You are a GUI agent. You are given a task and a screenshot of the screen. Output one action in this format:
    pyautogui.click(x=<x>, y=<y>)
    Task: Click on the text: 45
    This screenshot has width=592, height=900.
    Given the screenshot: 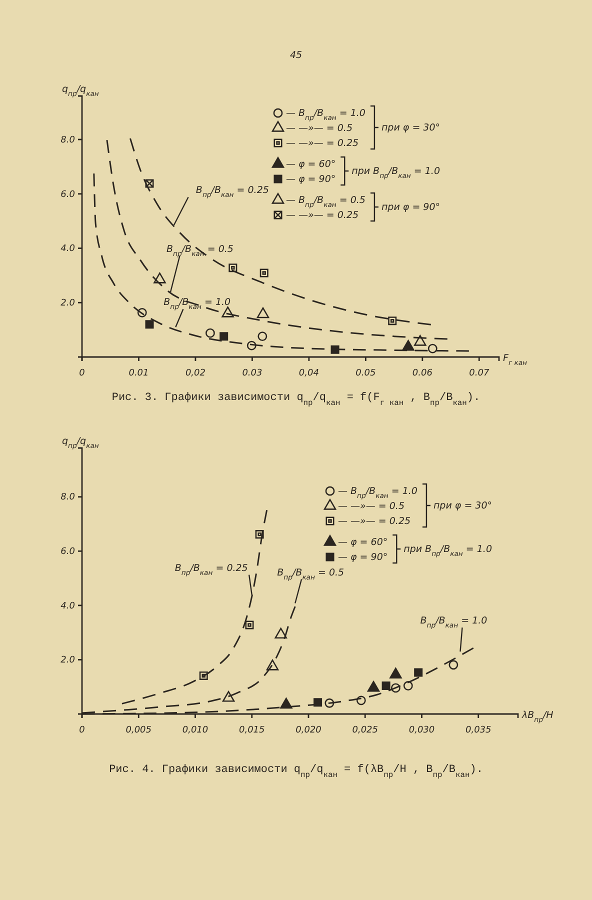 What is the action you would take?
    pyautogui.click(x=296, y=55)
    